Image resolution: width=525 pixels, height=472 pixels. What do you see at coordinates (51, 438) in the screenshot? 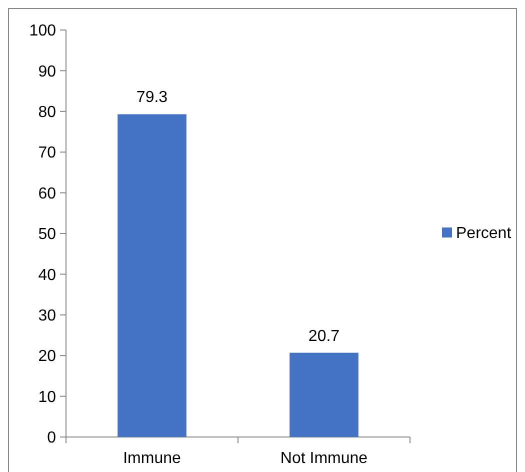
I see `y-tick-label: 0` at bounding box center [51, 438].